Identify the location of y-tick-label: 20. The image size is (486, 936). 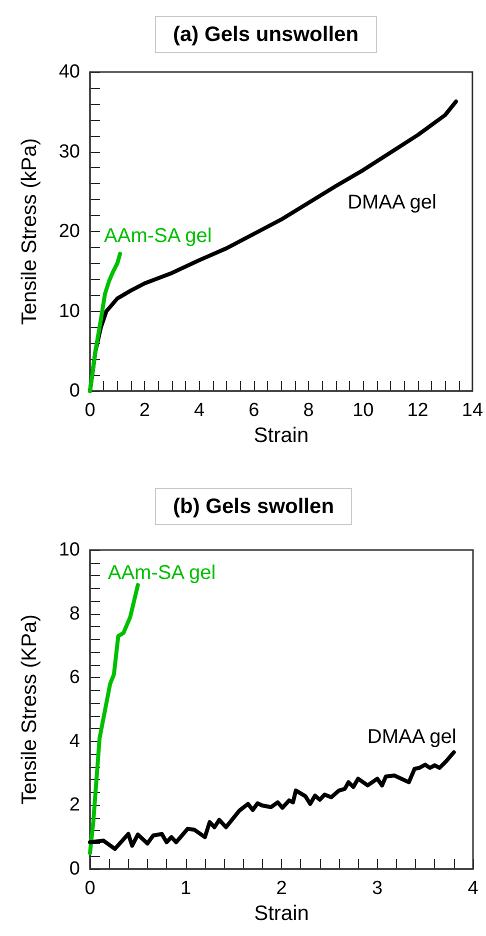
(69, 231).